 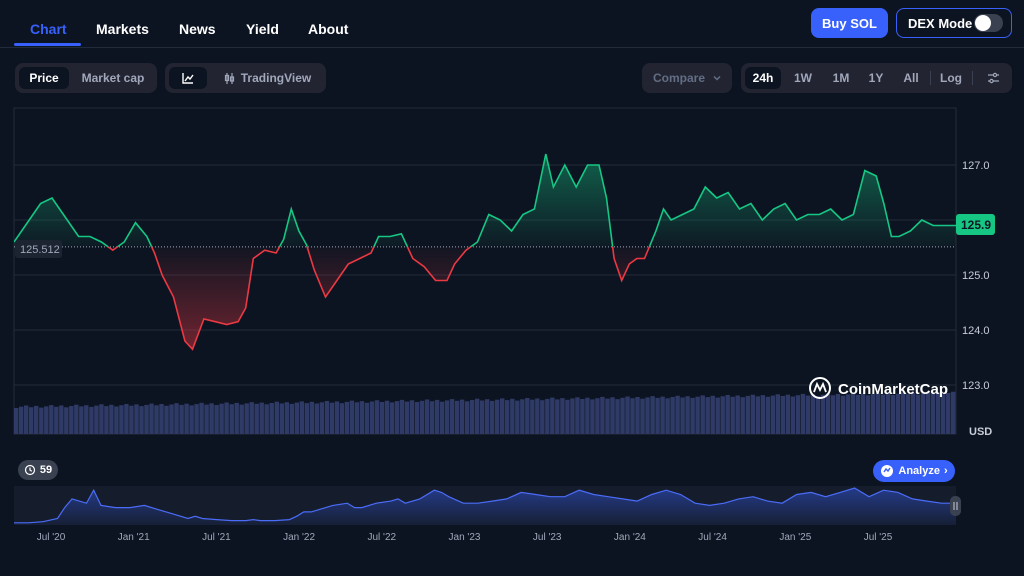 I want to click on market-cap-button: Market cap, so click(x=113, y=78).